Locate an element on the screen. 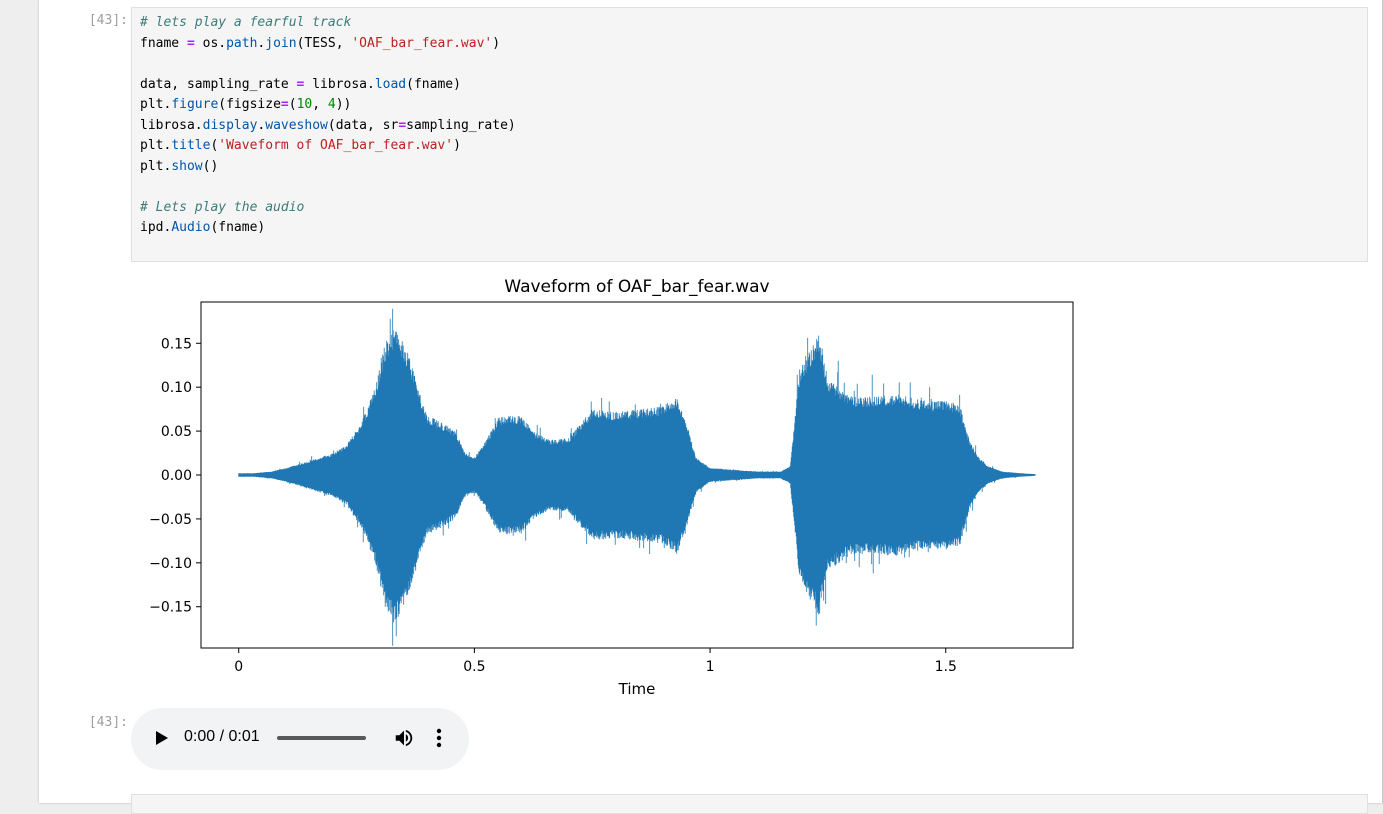  y-tick-label: 0.00 is located at coordinates (176, 476).